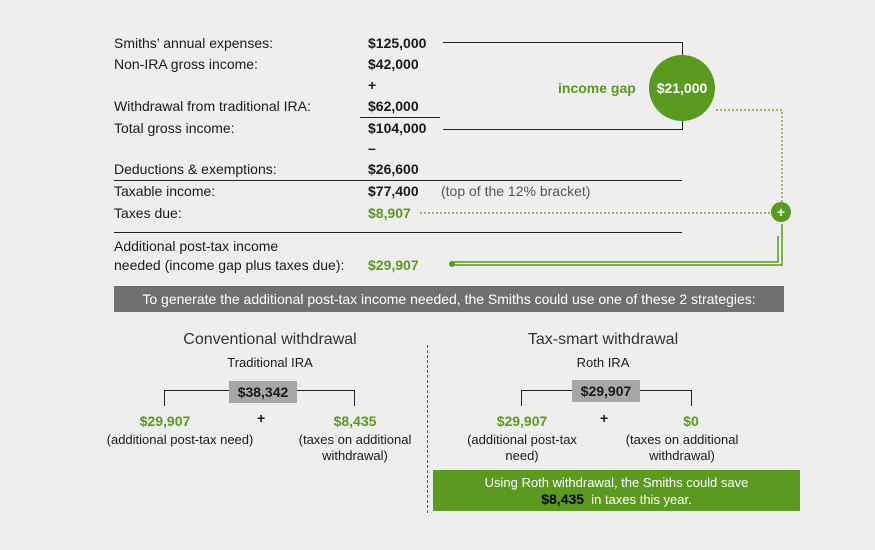 This screenshot has width=875, height=550. What do you see at coordinates (400, 117) in the screenshot?
I see `sum-divider` at bounding box center [400, 117].